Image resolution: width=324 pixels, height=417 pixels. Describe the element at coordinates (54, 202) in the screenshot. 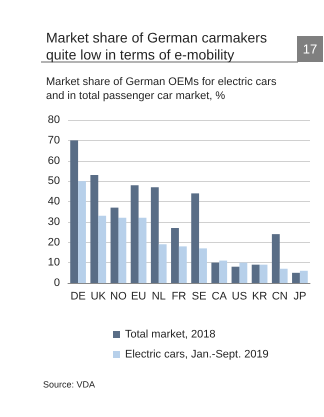

I see `y-tick-label: 40` at that location.